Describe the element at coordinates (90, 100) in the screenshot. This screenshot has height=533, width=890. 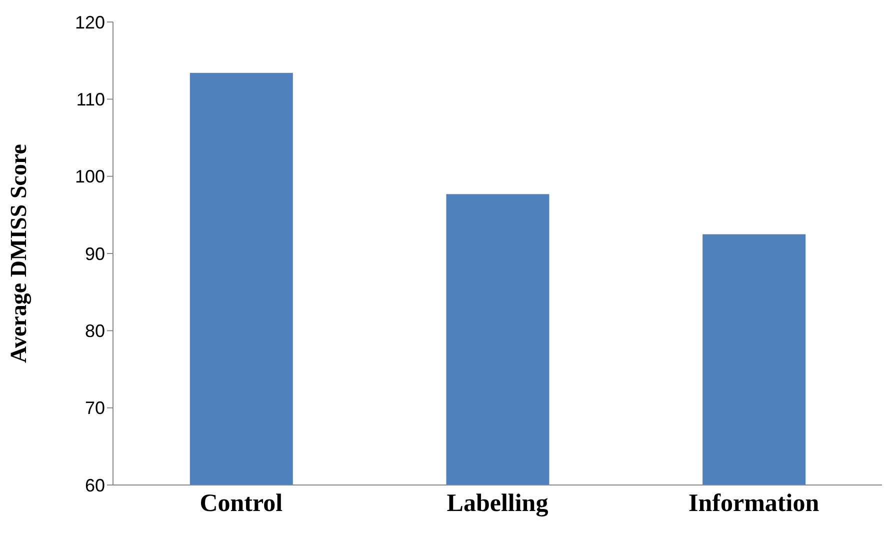
I see `y-tick-label: 110` at that location.